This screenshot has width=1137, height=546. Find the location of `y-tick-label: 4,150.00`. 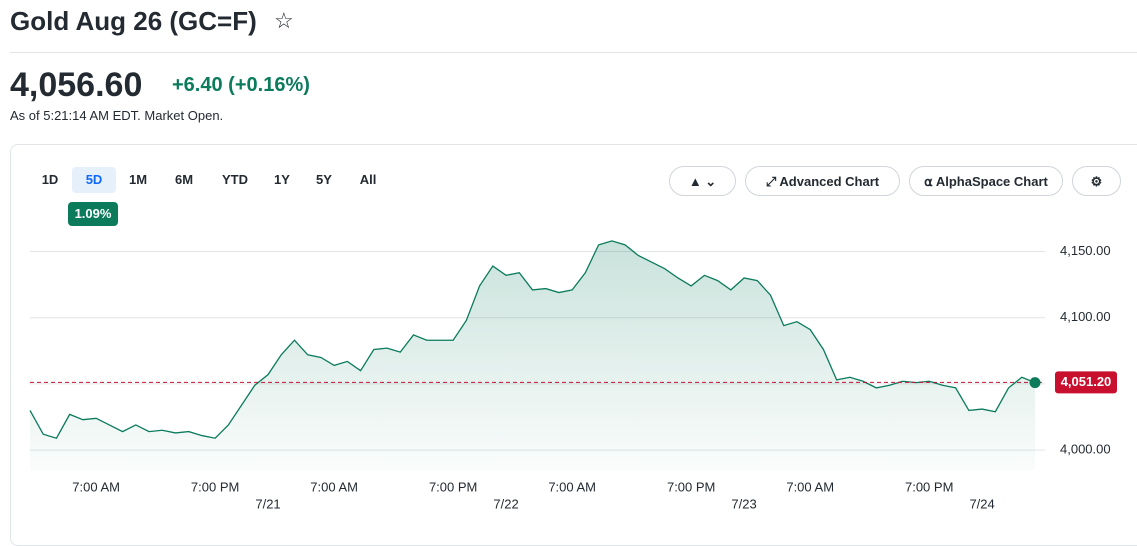

y-tick-label: 4,150.00 is located at coordinates (1085, 250).